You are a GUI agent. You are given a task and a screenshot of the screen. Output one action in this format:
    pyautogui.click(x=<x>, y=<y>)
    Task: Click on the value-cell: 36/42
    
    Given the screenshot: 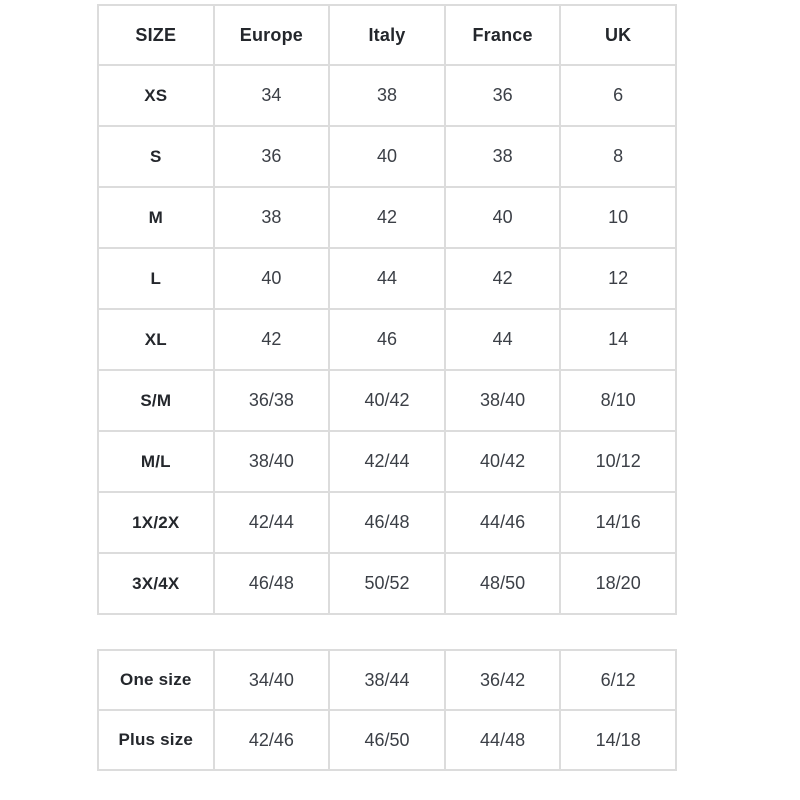 What is the action you would take?
    pyautogui.click(x=502, y=680)
    